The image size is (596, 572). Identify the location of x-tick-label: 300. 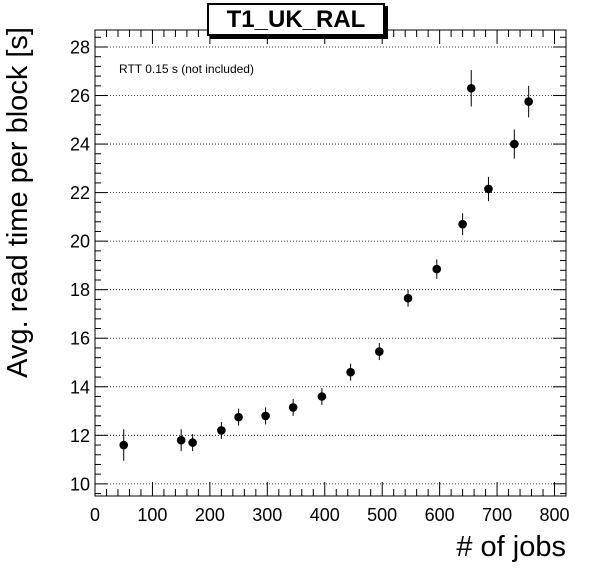
(267, 515).